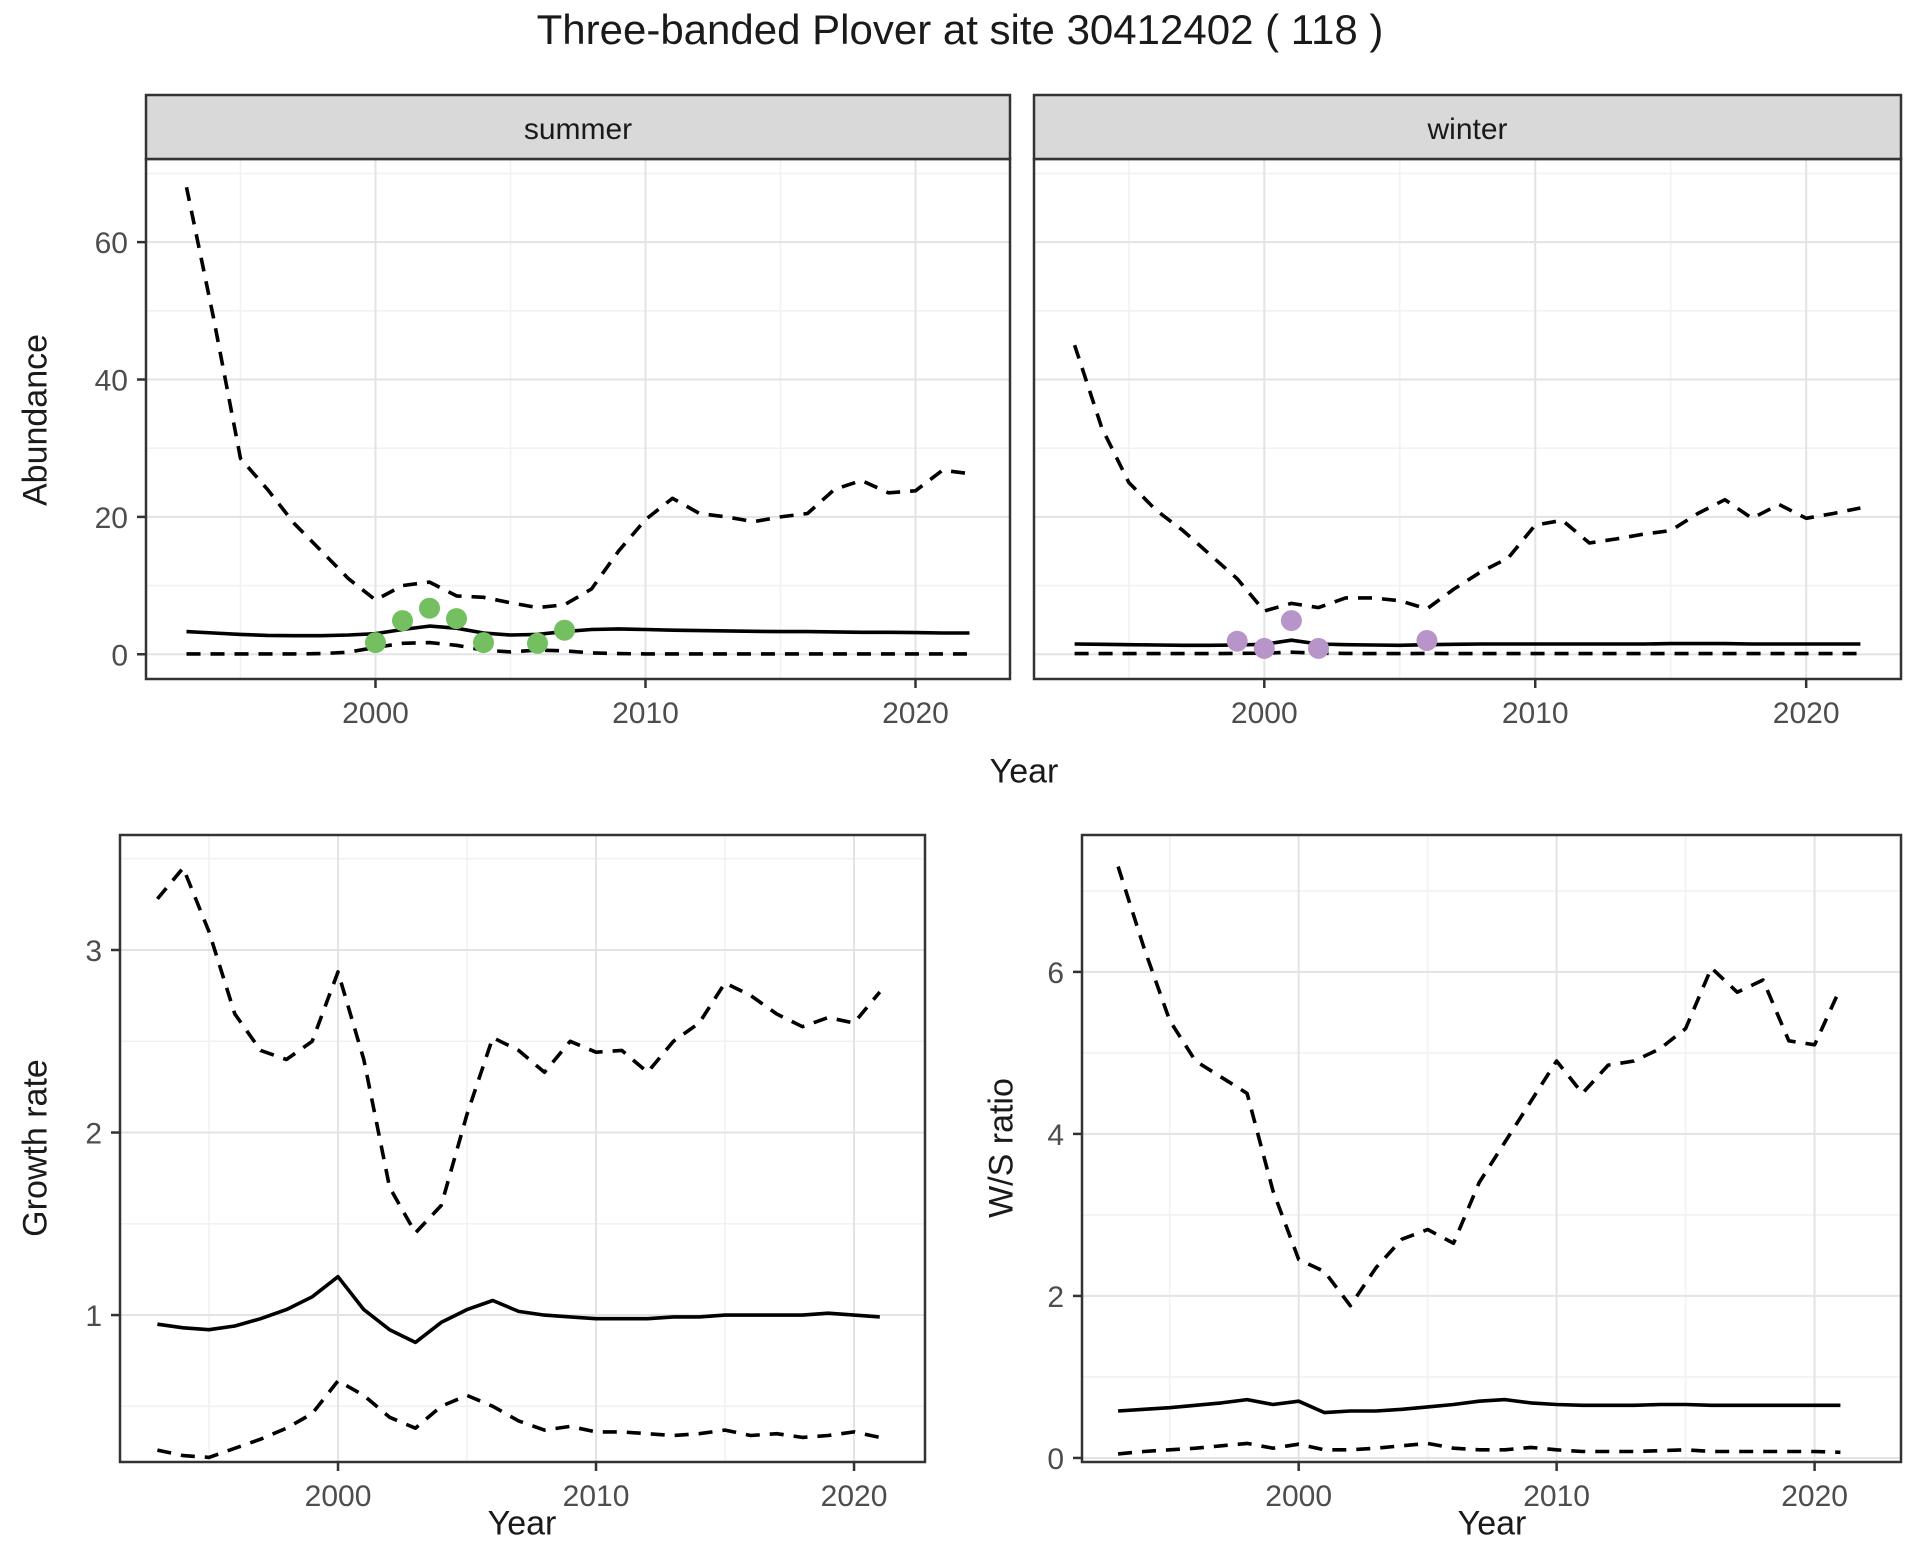  What do you see at coordinates (35, 420) in the screenshot?
I see `y-axis-label-abundance: Abundance` at bounding box center [35, 420].